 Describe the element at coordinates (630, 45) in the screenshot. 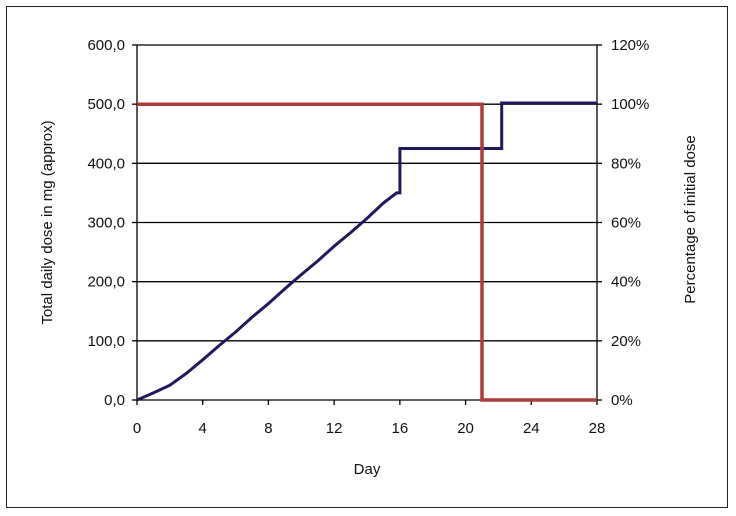

I see `y2-tick-label: 120%` at that location.